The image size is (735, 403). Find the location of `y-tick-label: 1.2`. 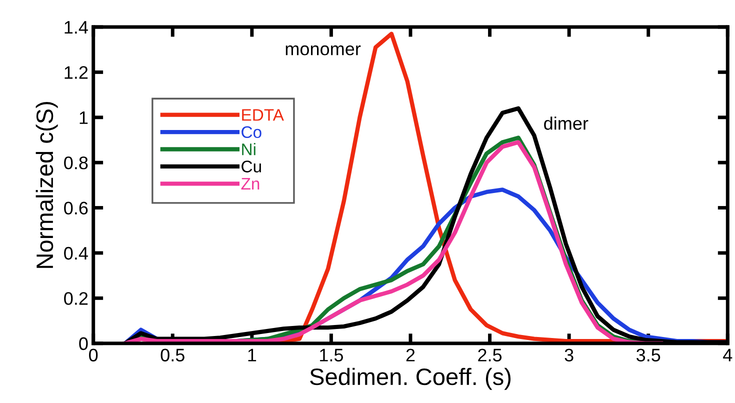

y-tick-label: 1.2 is located at coordinates (76, 72).